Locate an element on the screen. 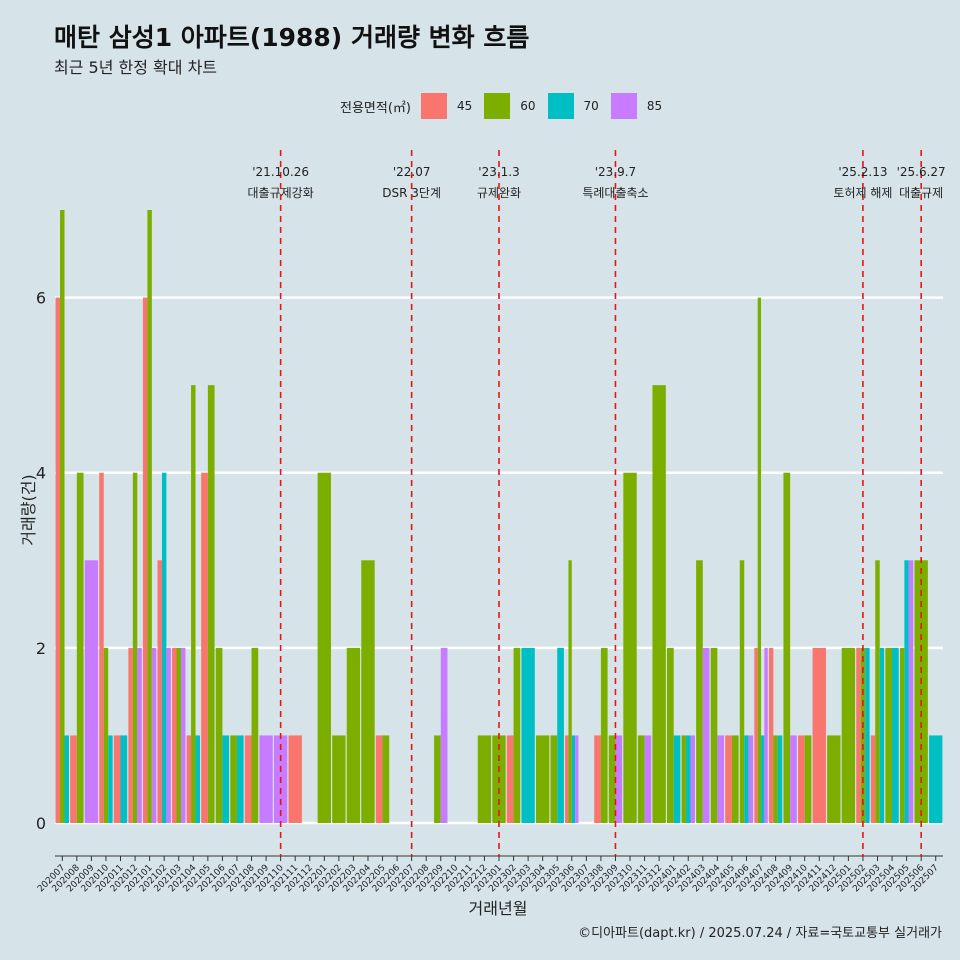 The image size is (960, 960). legend-item-60: 60 is located at coordinates (510, 106).